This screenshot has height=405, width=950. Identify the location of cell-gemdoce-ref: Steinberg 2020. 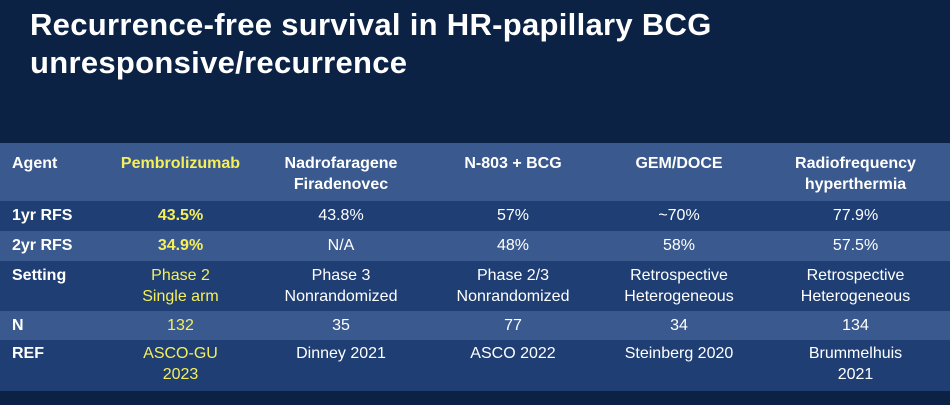
(679, 365).